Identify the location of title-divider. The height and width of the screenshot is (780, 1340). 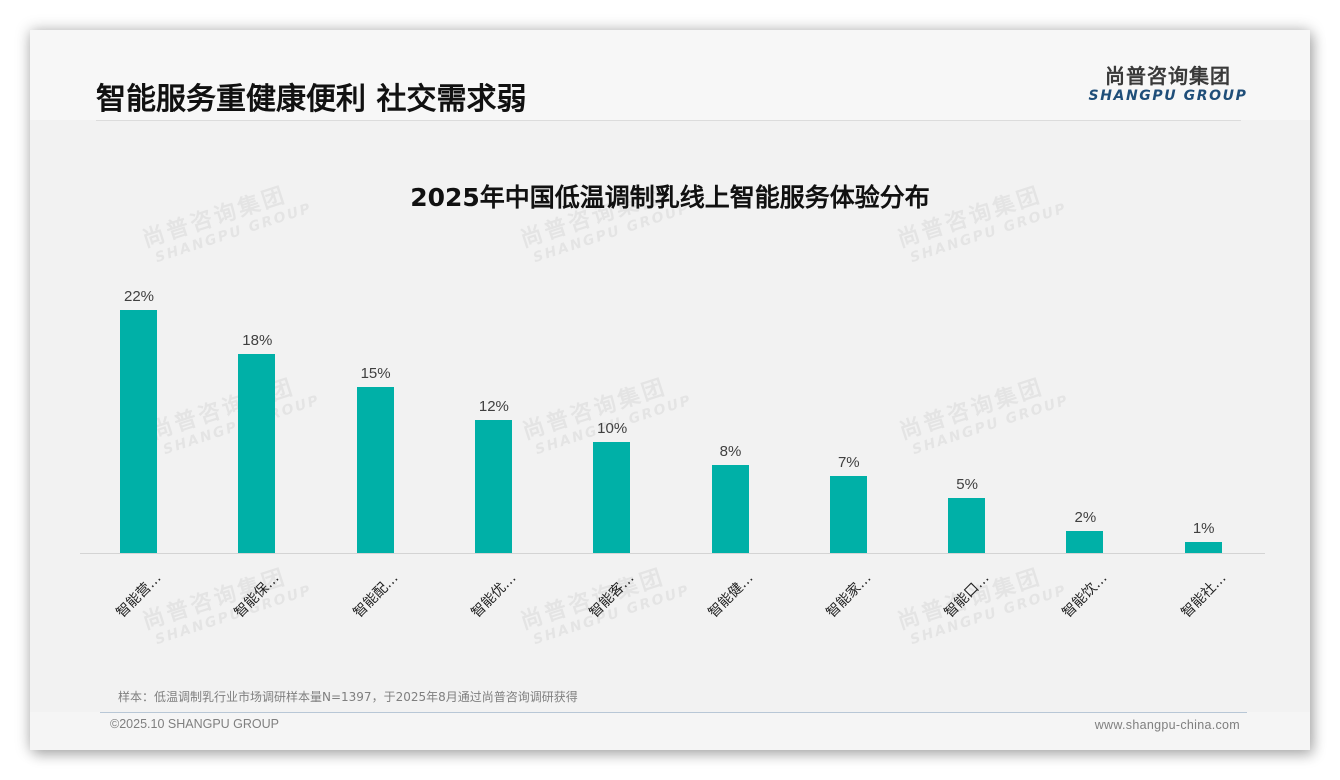
(668, 120).